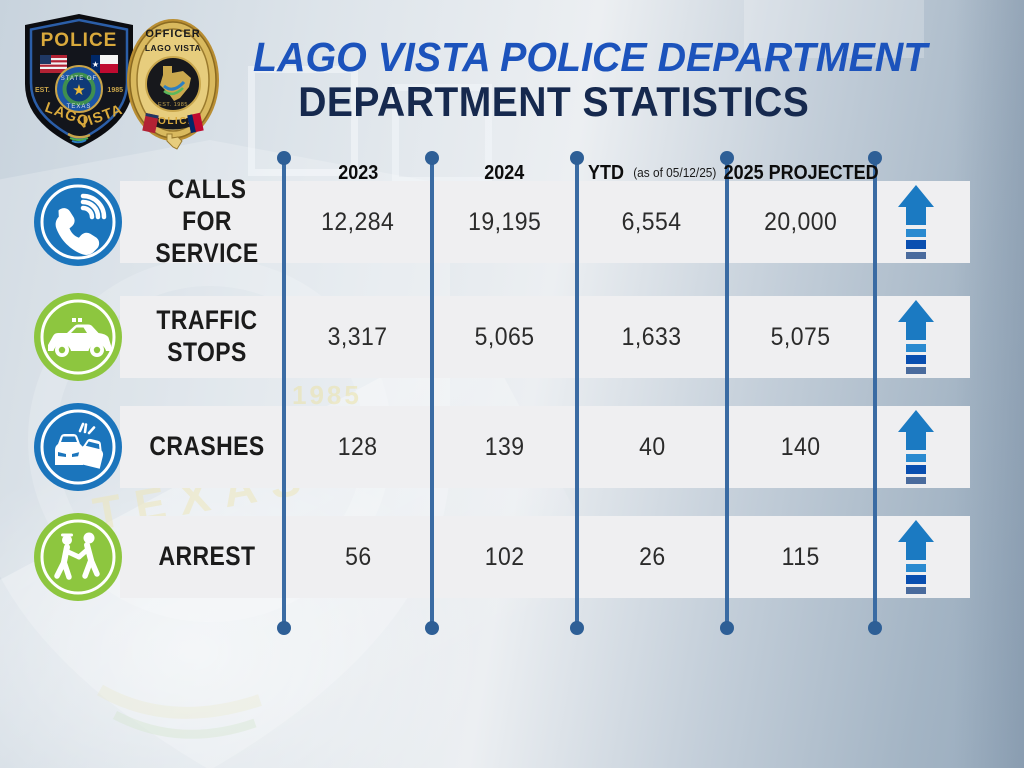 This screenshot has height=768, width=1024. What do you see at coordinates (652, 446) in the screenshot?
I see `value-ytd: 40` at bounding box center [652, 446].